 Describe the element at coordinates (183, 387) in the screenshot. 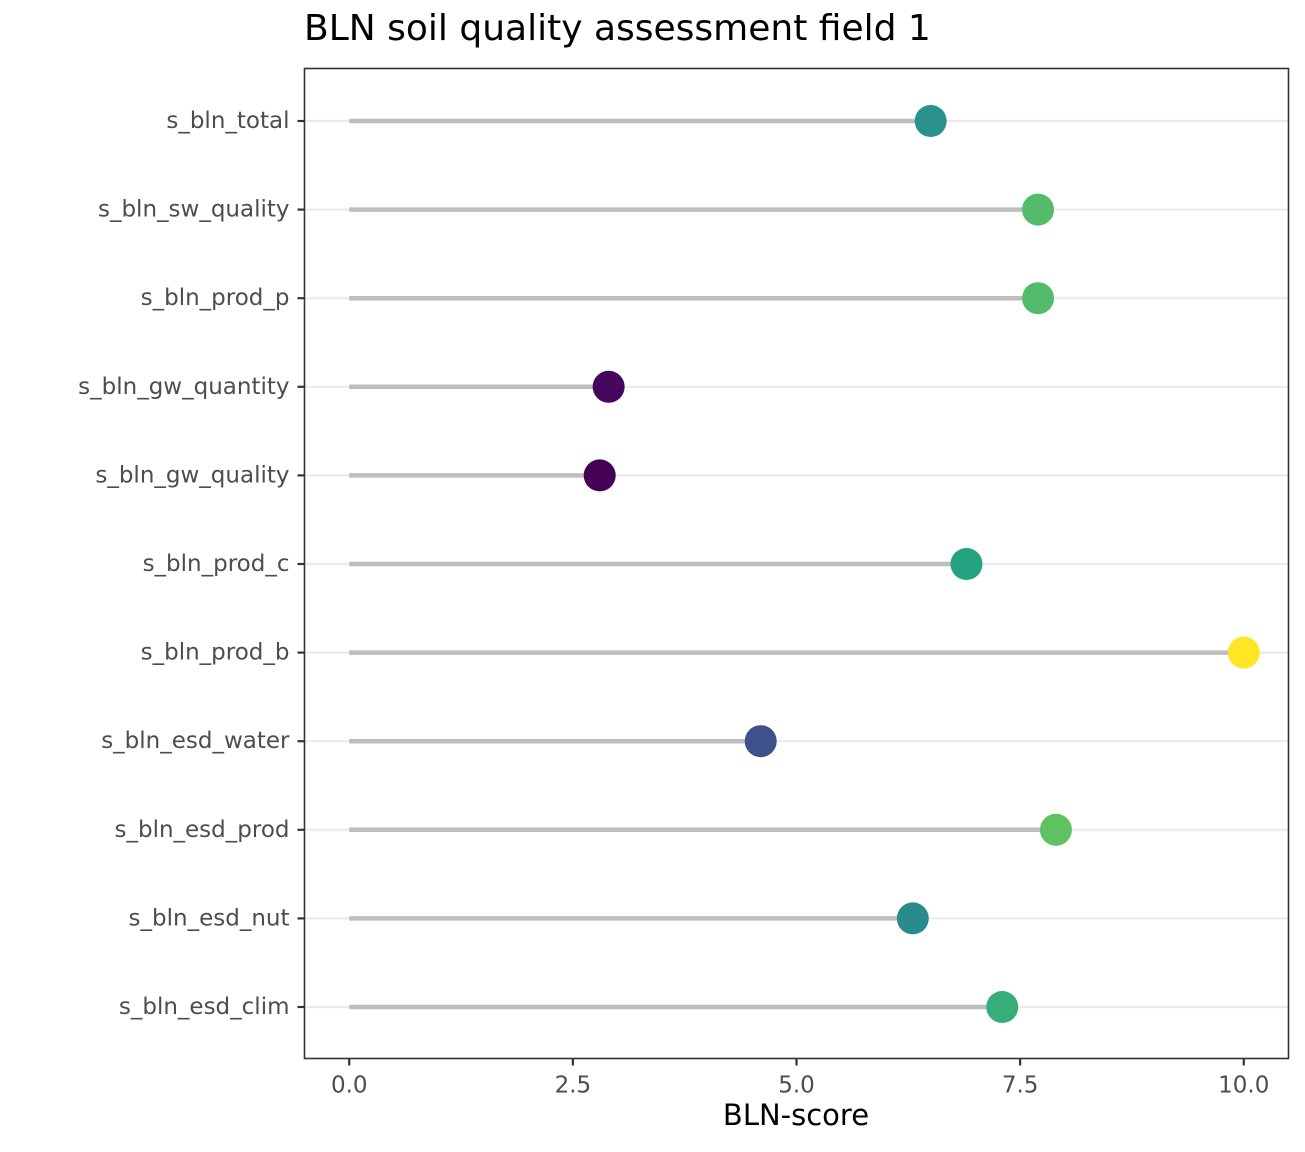

I see `y-tick-label: s_bln_gw_quantity` at that location.